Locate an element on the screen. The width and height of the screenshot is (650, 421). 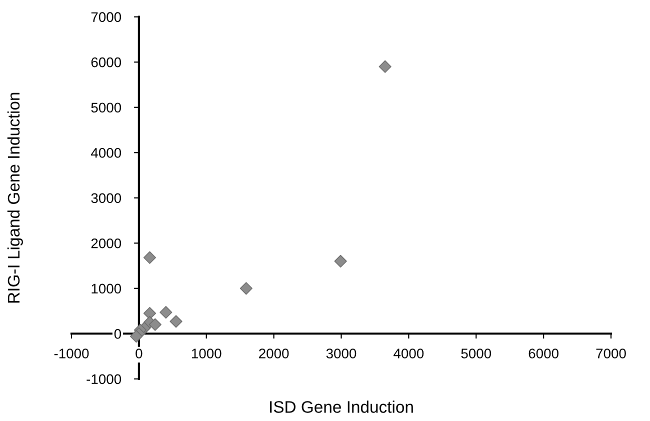
y-tick-label: -1000 is located at coordinates (104, 379).